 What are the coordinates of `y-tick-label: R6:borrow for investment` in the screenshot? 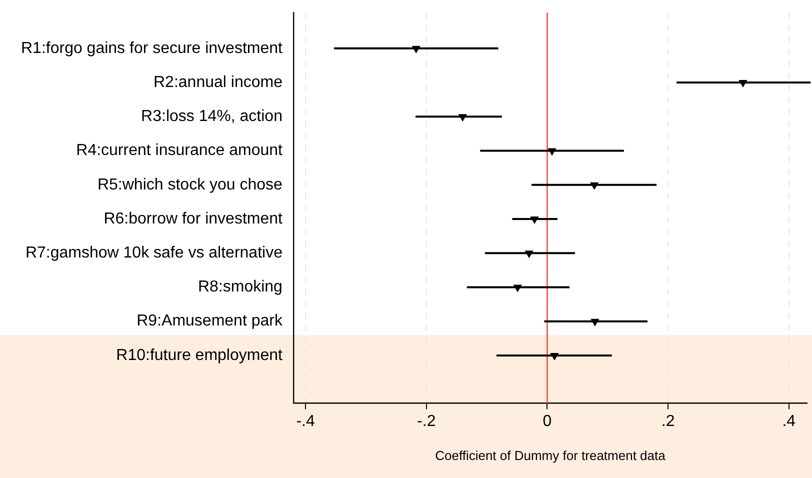 It's located at (194, 219).